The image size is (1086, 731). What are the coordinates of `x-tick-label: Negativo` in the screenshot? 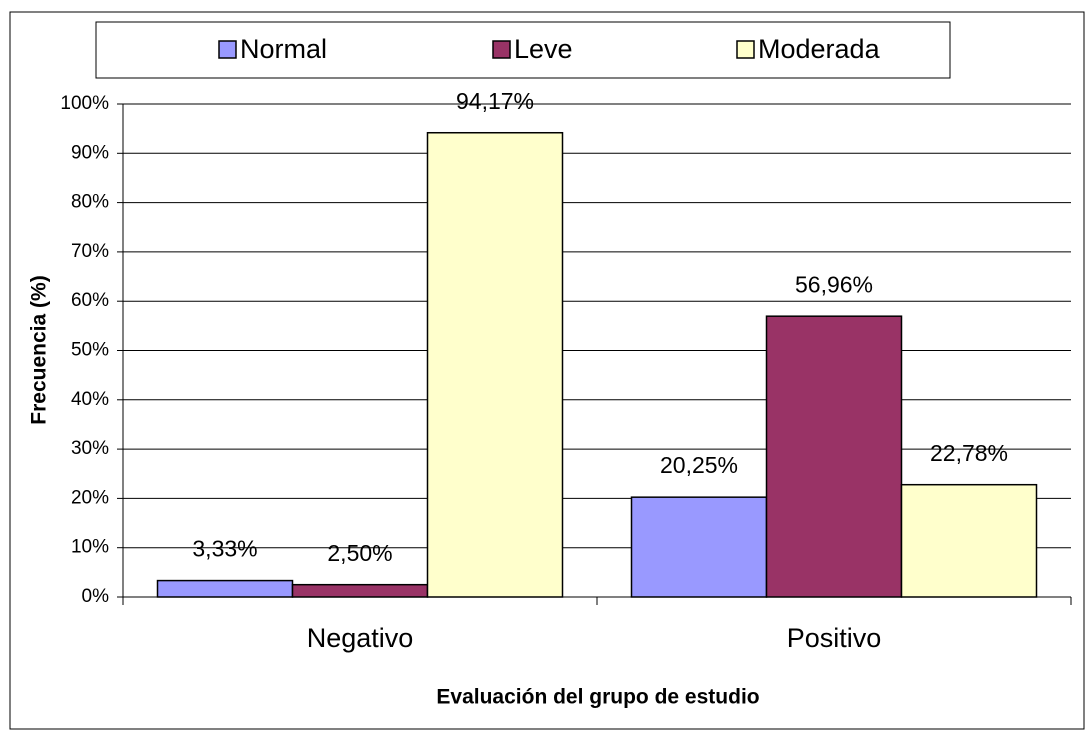 It's located at (360, 638).